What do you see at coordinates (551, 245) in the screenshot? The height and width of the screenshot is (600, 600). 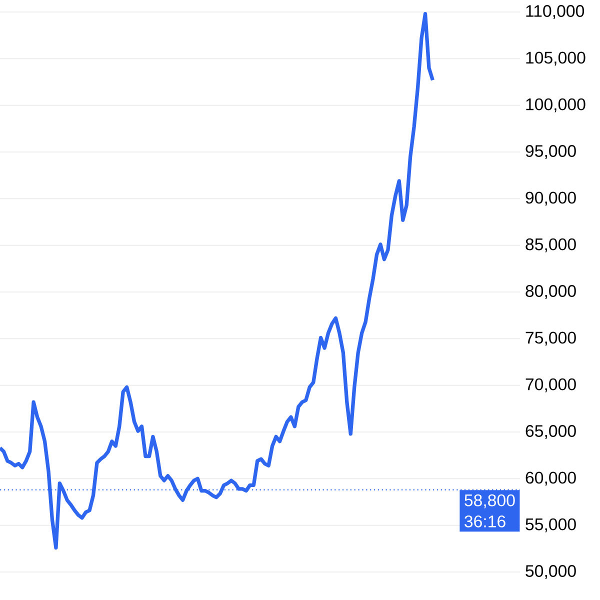 I see `y-tick-label: 85,000` at bounding box center [551, 245].